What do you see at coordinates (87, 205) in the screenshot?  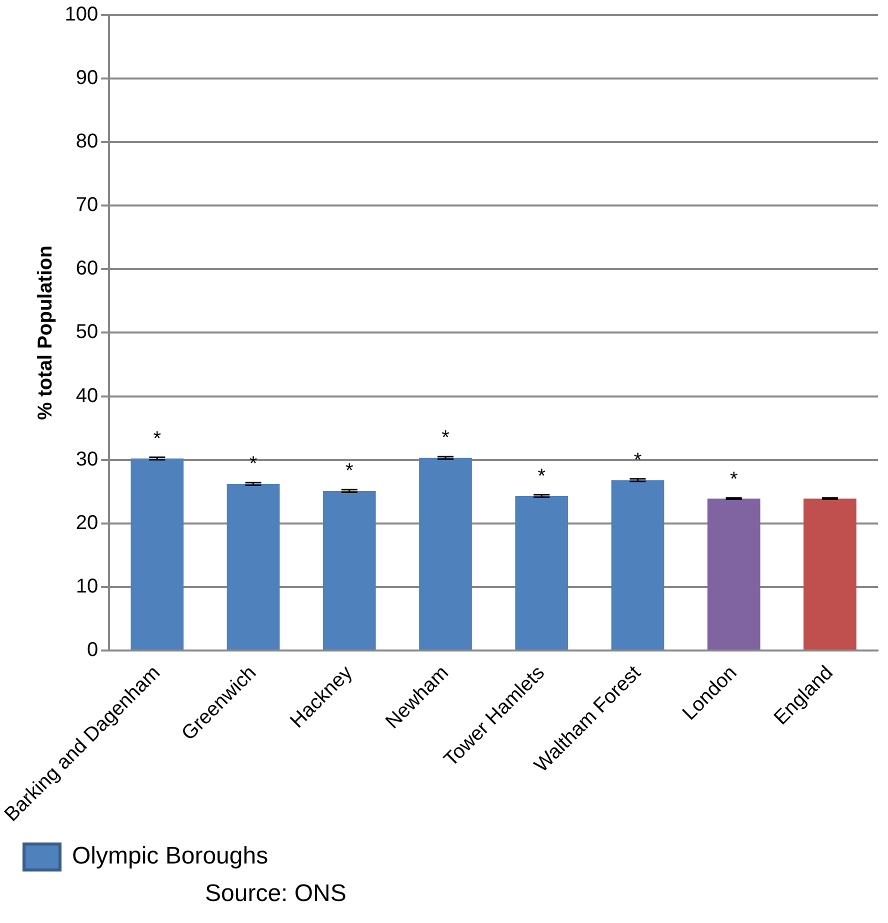 I see `y-tick-label: 70` at bounding box center [87, 205].